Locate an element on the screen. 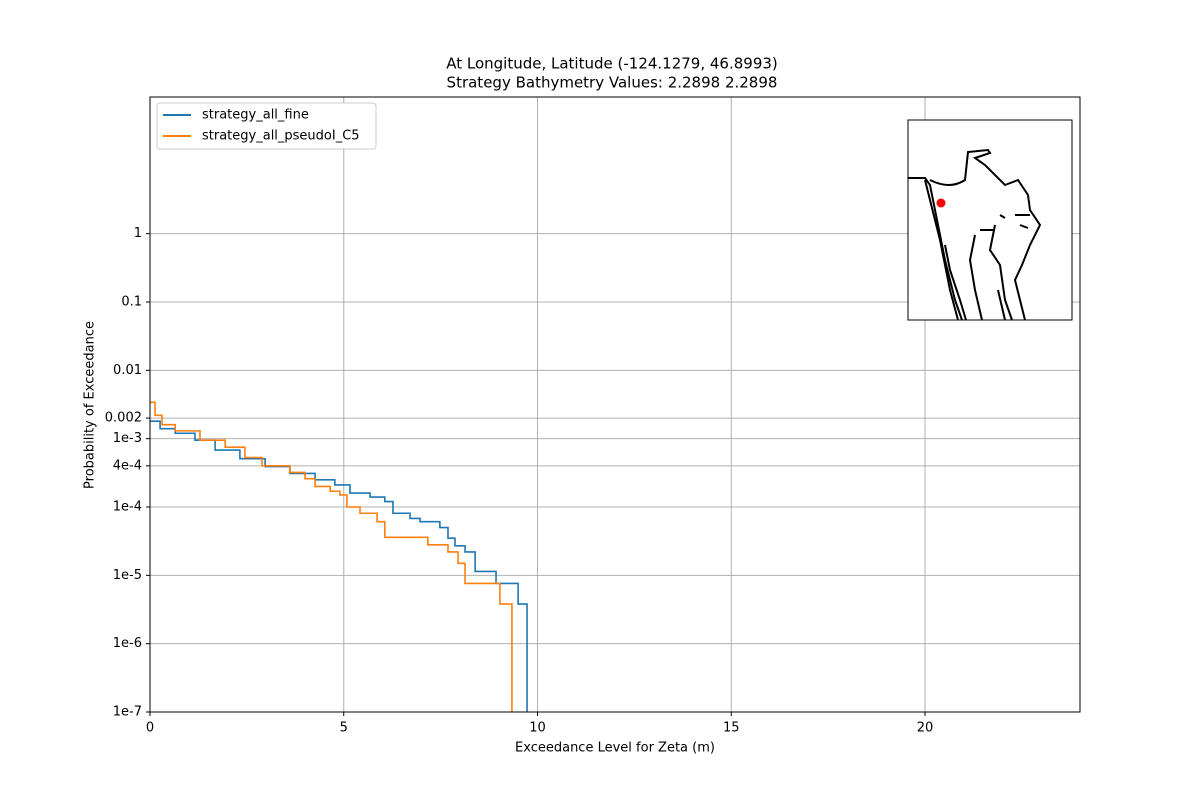 The height and width of the screenshot is (804, 1200). y-tick-label: 1e-7 is located at coordinates (127, 712).